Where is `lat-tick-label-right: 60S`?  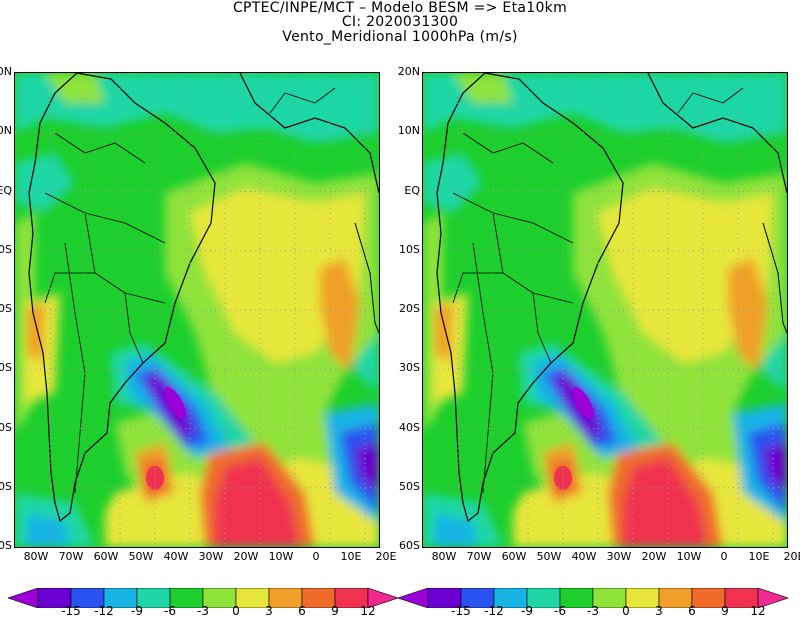
lat-tick-label-right: 60S is located at coordinates (409, 545).